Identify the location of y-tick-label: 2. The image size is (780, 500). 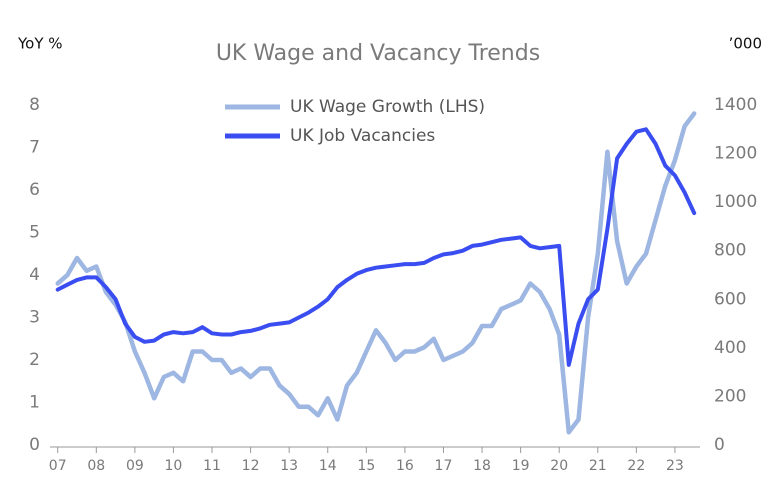
(34, 360).